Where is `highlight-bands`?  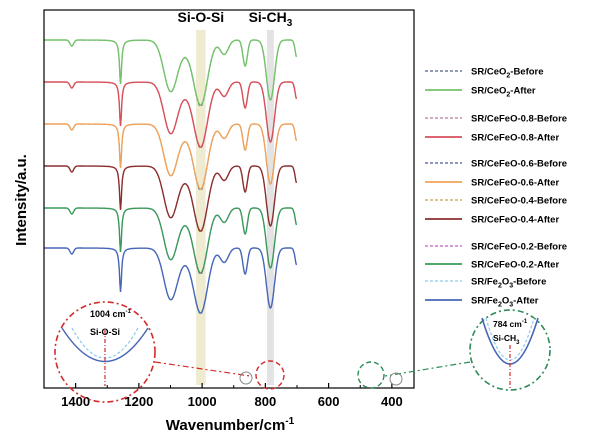 highlight-bands is located at coordinates (235, 207).